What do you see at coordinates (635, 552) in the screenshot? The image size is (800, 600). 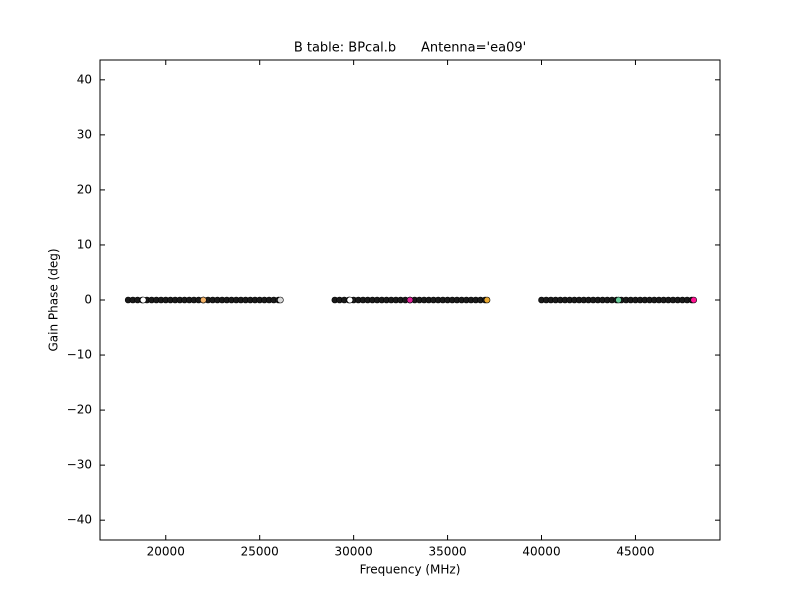 I see `x-tick-label: 45000` at bounding box center [635, 552].